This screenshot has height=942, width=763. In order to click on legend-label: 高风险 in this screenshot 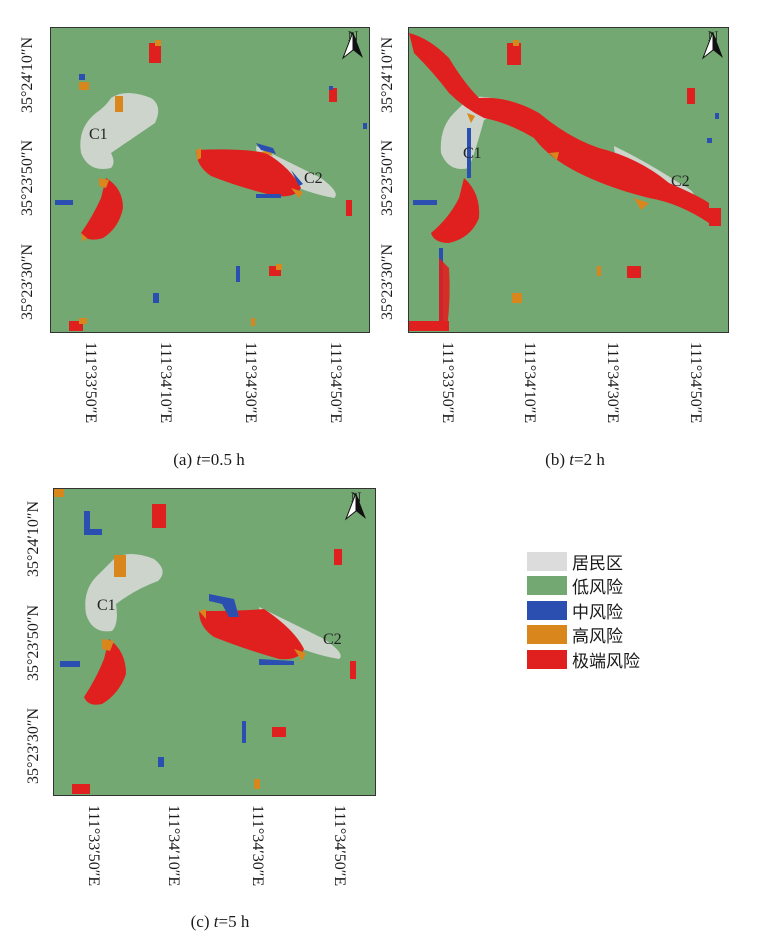, I will do `click(597, 637)`.